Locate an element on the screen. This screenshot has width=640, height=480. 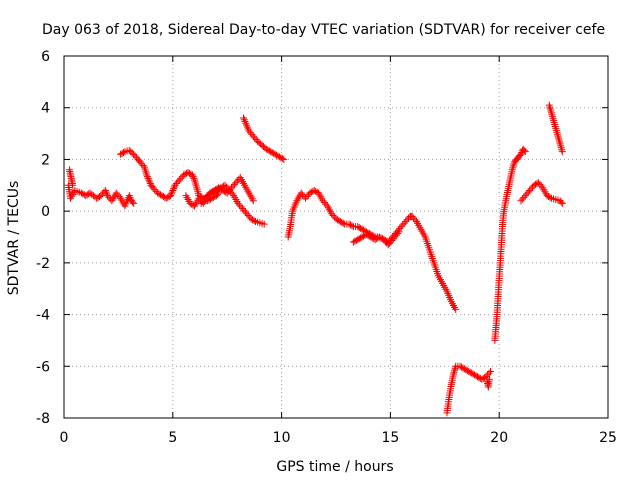
x-tick-label: 10 is located at coordinates (282, 438).